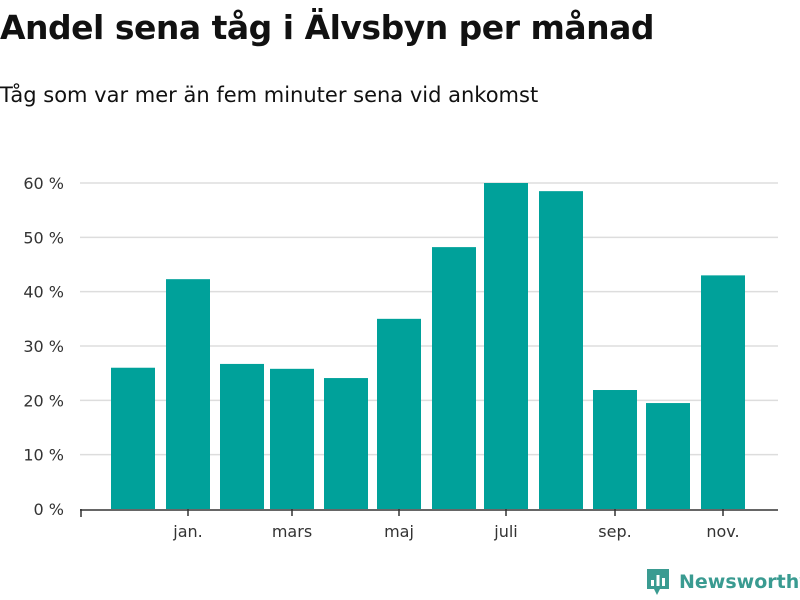 The width and height of the screenshot is (800, 600). I want to click on y-tick-label-30: 30 %, so click(43, 346).